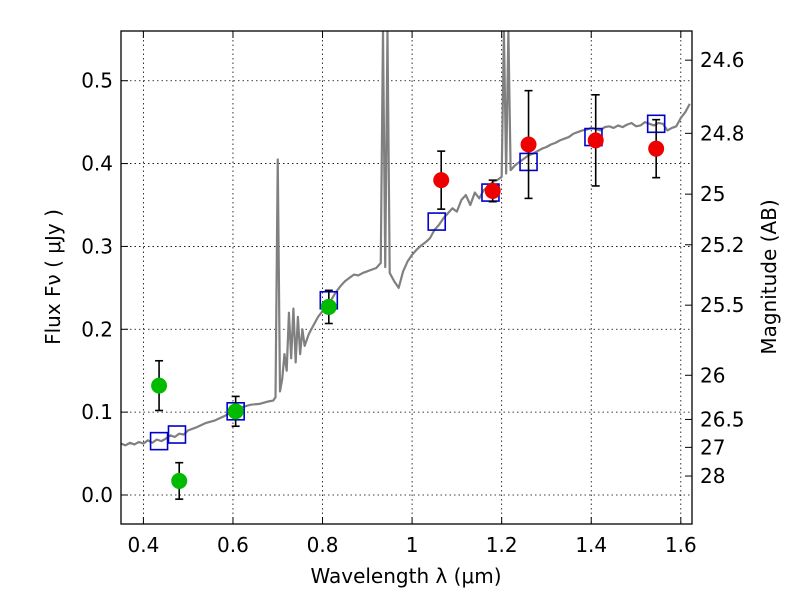  What do you see at coordinates (97, 329) in the screenshot?
I see `y-tick-label: 0.2` at bounding box center [97, 329].